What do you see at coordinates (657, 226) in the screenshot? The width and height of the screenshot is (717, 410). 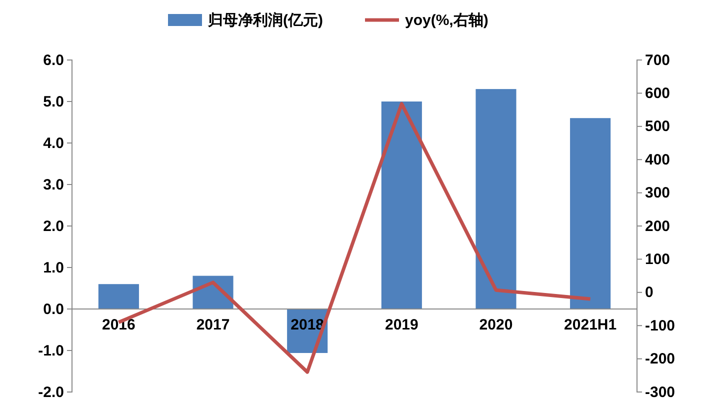 I see `y2-tick-label: 200` at bounding box center [657, 226].